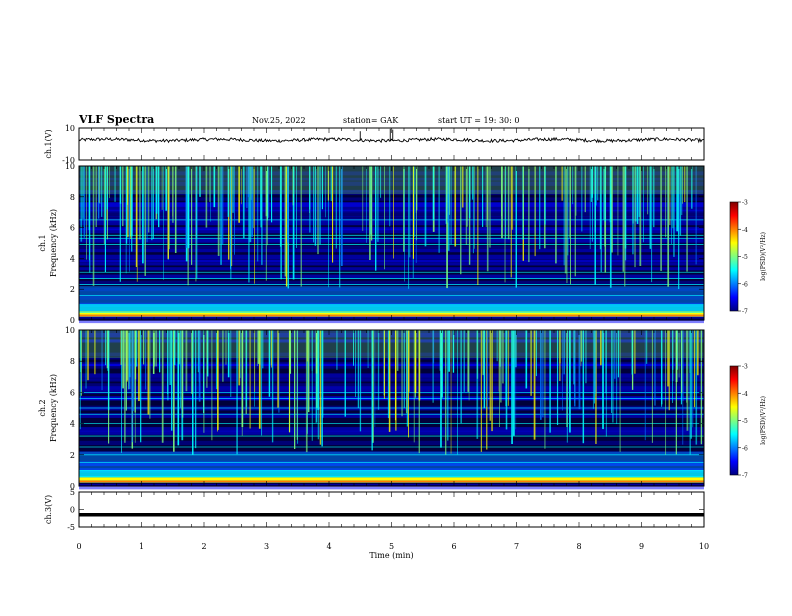  Describe the element at coordinates (48, 509) in the screenshot. I see `ch3-waveform-ylabel: ch.3(V)` at that location.